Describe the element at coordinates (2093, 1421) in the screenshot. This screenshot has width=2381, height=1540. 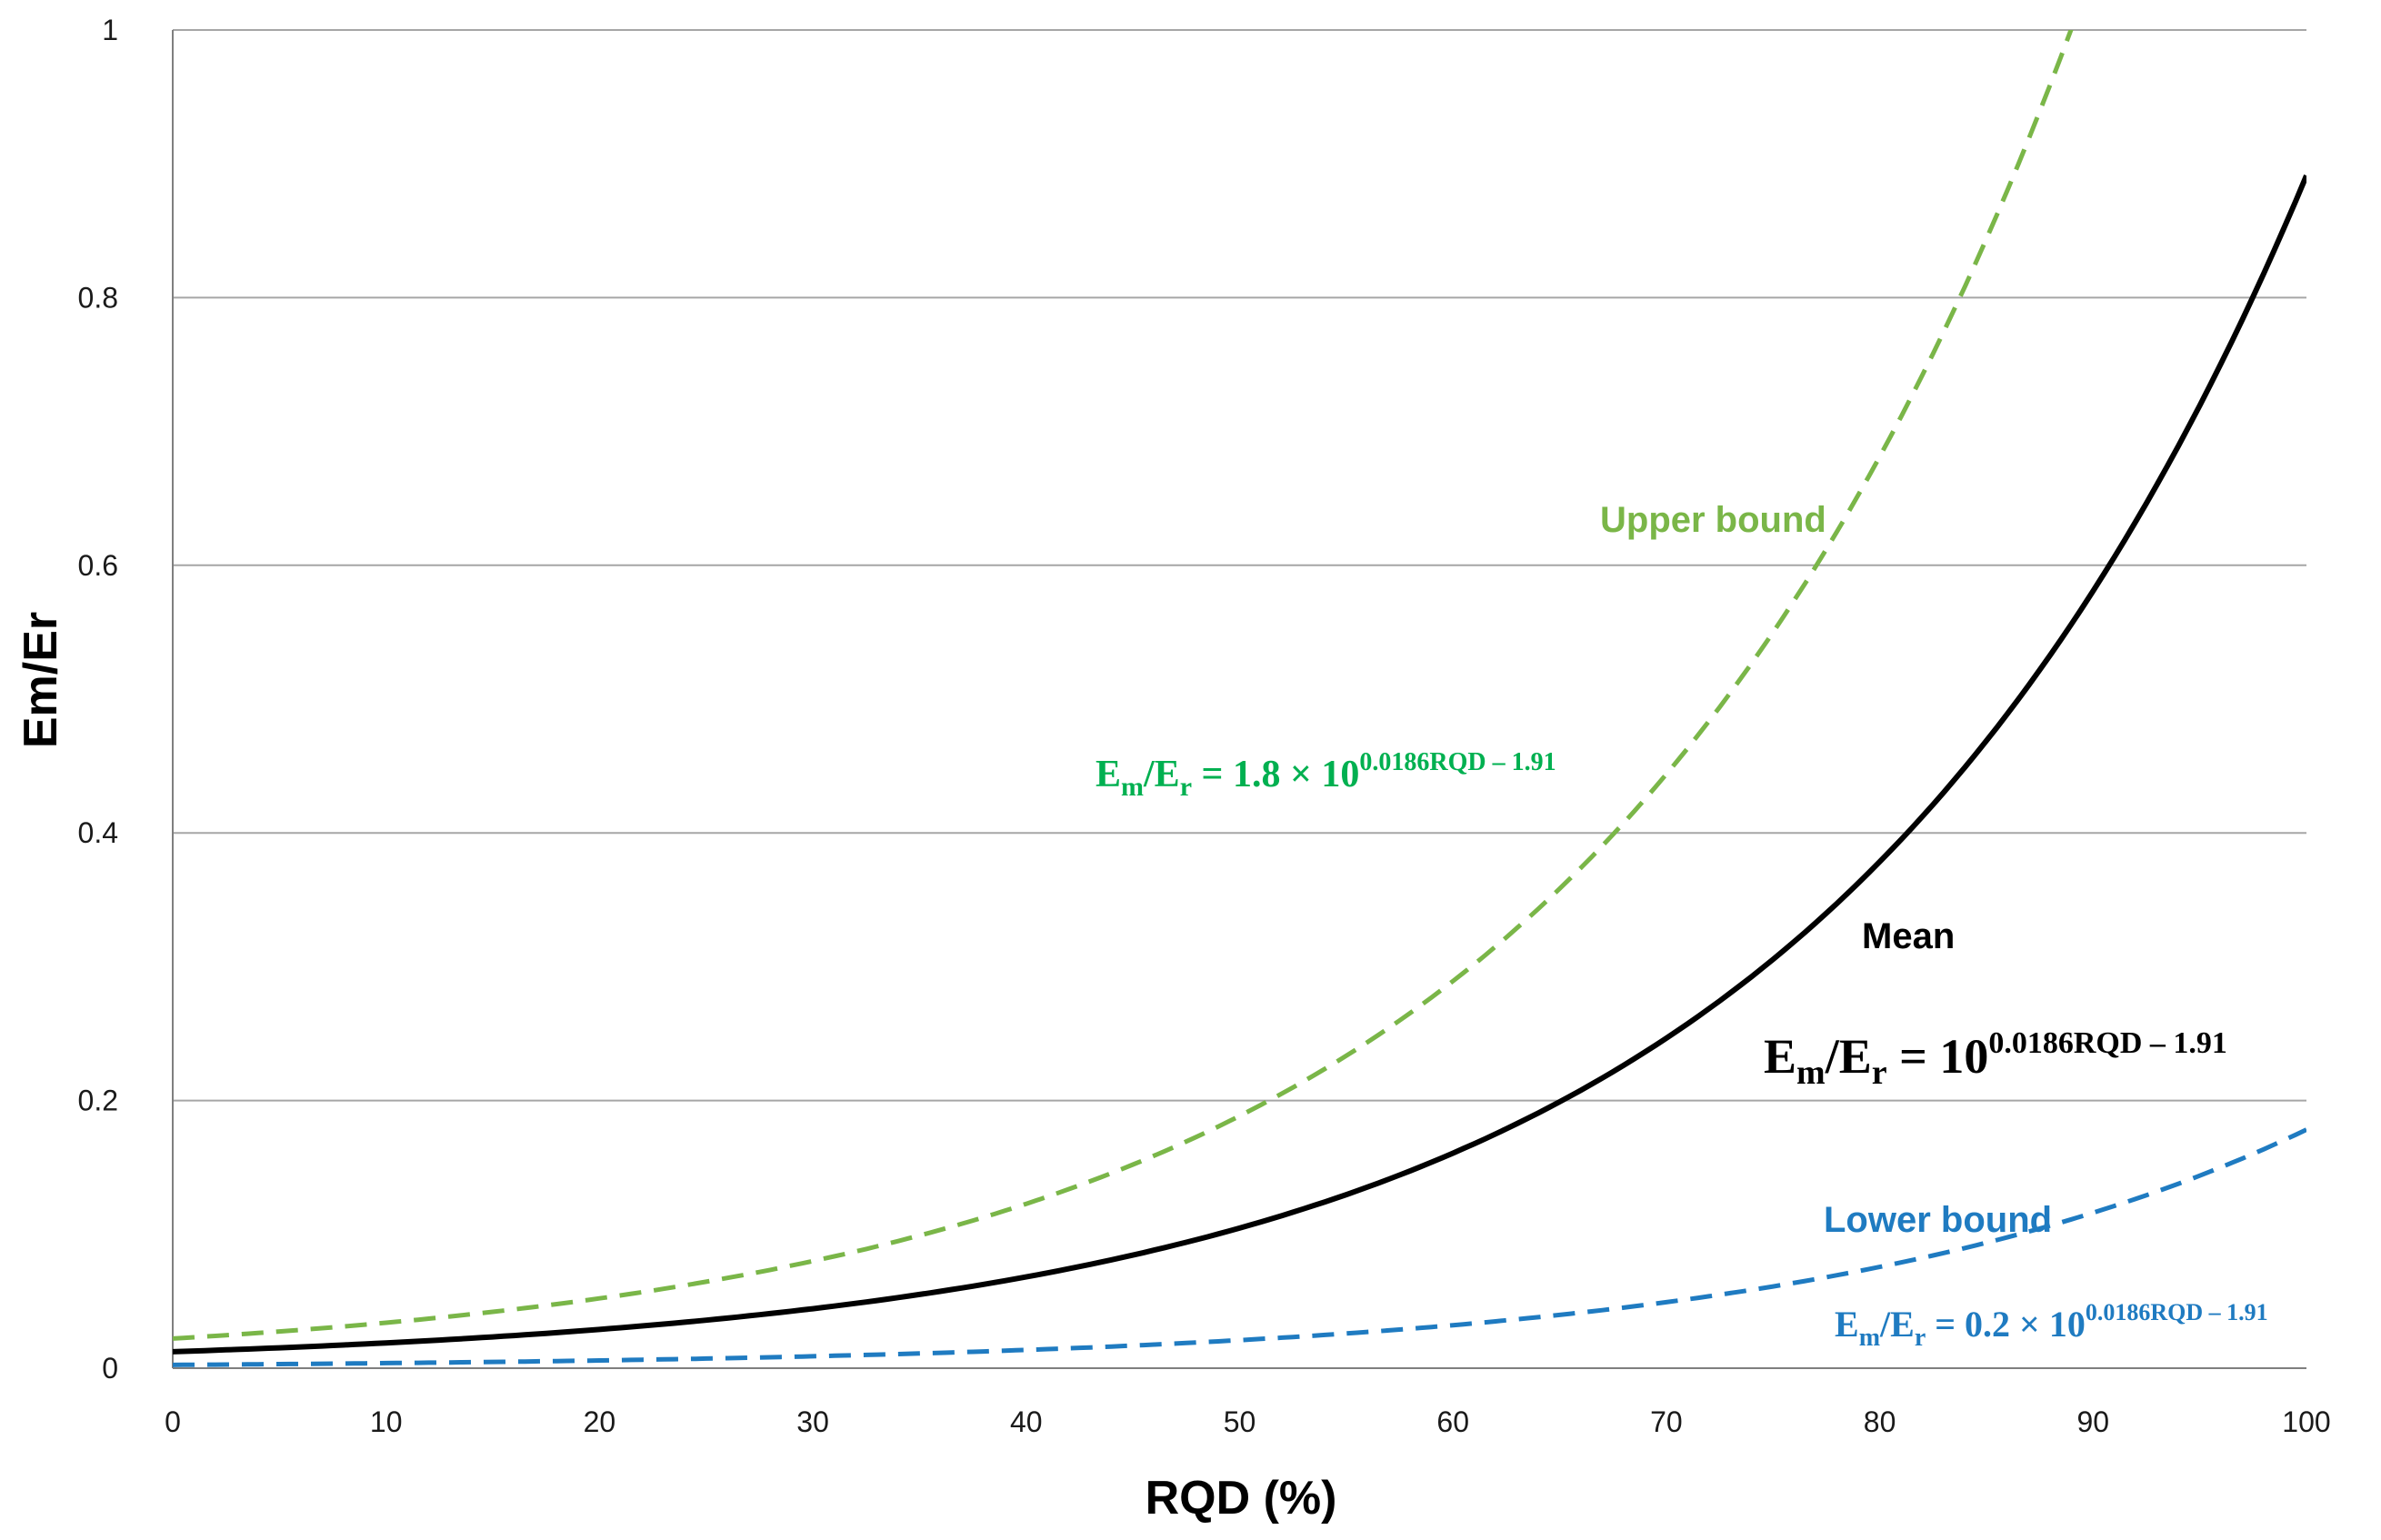
I see `x-tick-label: 90` at that location.